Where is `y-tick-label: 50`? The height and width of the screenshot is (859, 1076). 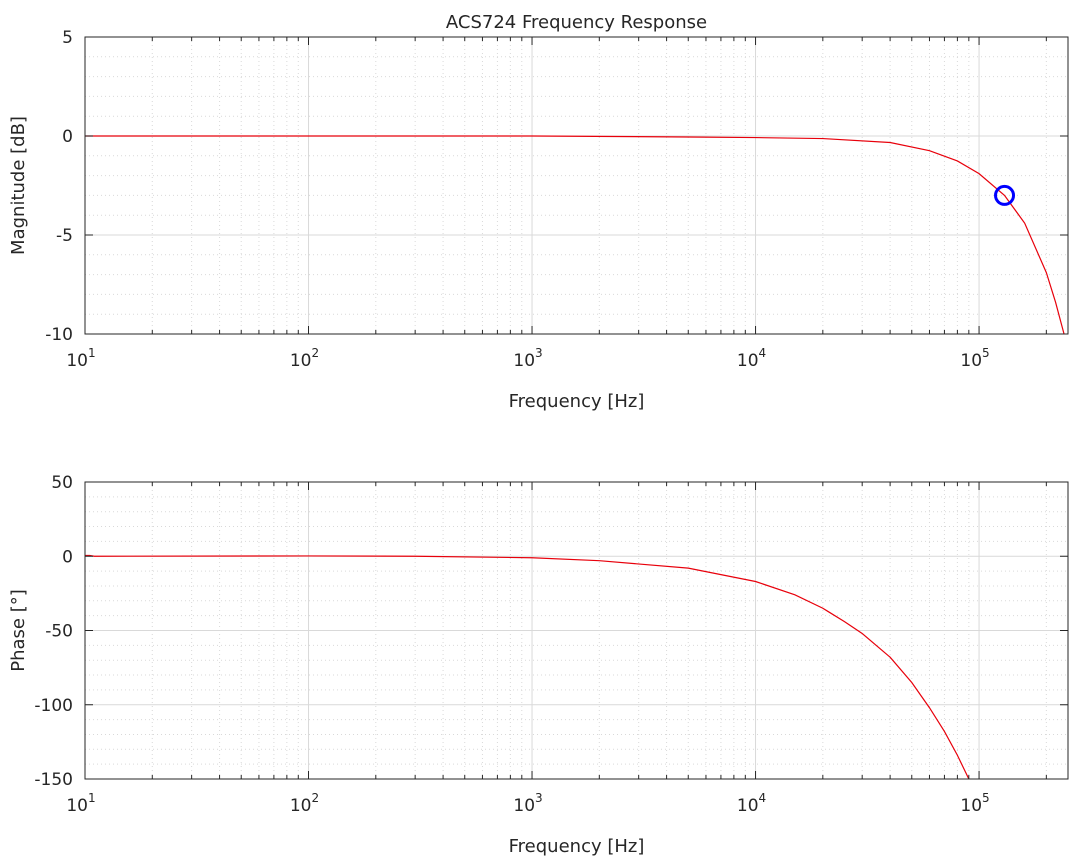
y-tick-label: 50 is located at coordinates (62, 483).